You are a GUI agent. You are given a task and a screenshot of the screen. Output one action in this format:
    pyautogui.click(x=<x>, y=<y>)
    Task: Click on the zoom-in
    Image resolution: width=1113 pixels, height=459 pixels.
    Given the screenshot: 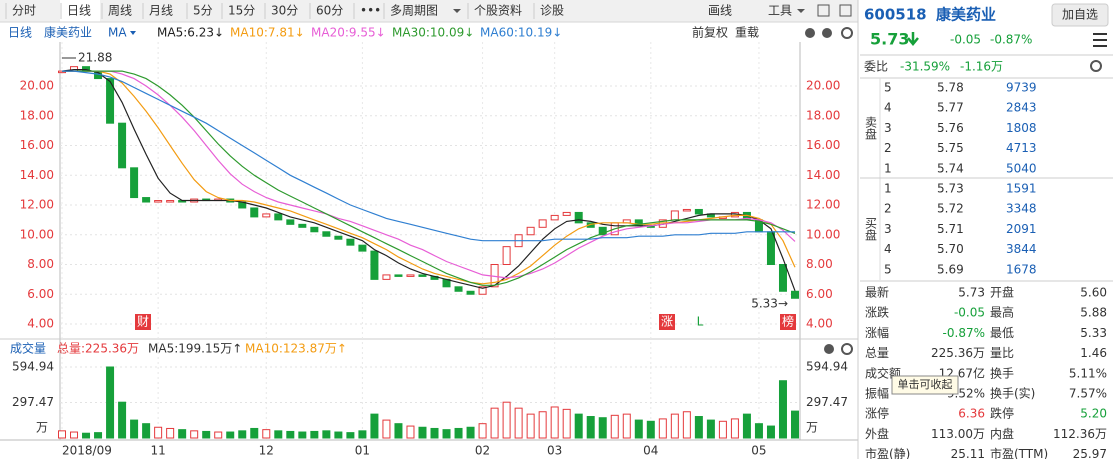 What is the action you would take?
    pyautogui.click(x=810, y=33)
    